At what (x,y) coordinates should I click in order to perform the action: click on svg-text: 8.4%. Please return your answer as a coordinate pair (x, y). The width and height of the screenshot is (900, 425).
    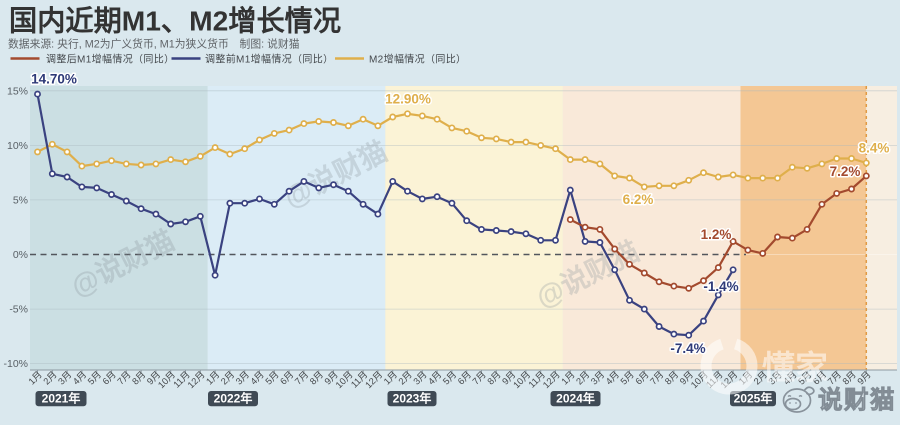
    Looking at the image, I should click on (874, 148).